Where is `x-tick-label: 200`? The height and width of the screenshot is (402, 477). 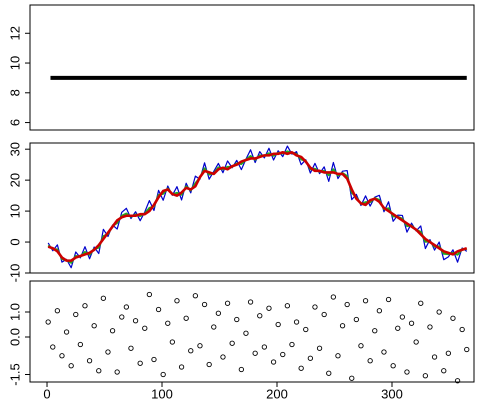 x-tick-label: 200 is located at coordinates (277, 393).